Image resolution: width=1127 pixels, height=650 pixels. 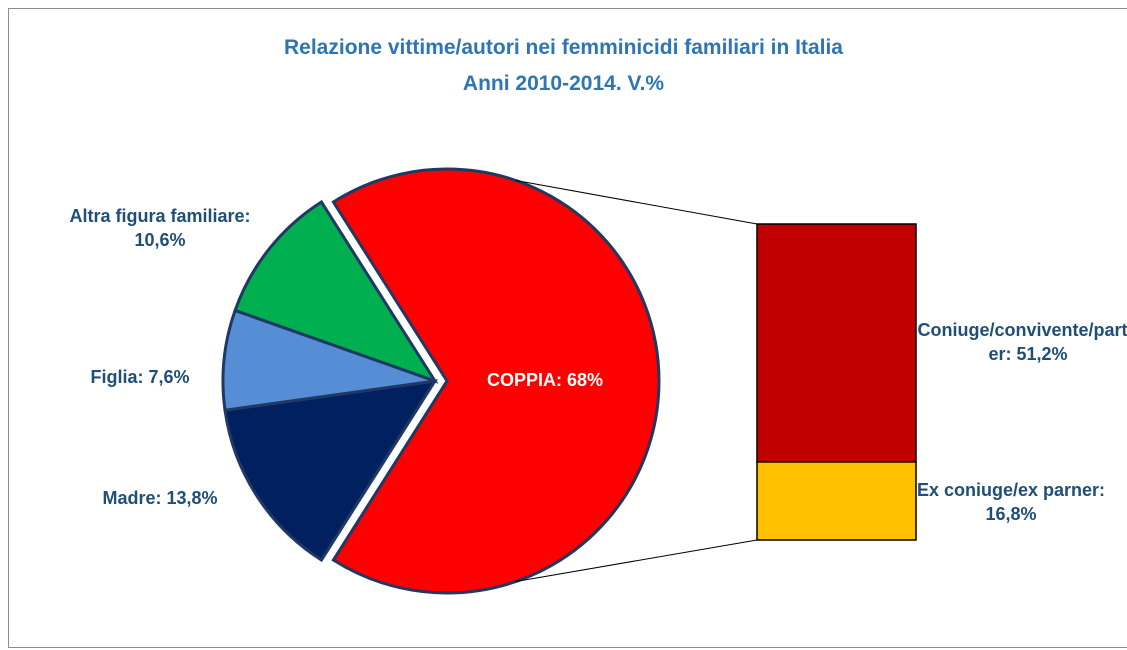 What do you see at coordinates (1011, 502) in the screenshot?
I see `data-label: Ex coniuge/ex parner: 16,8%` at bounding box center [1011, 502].